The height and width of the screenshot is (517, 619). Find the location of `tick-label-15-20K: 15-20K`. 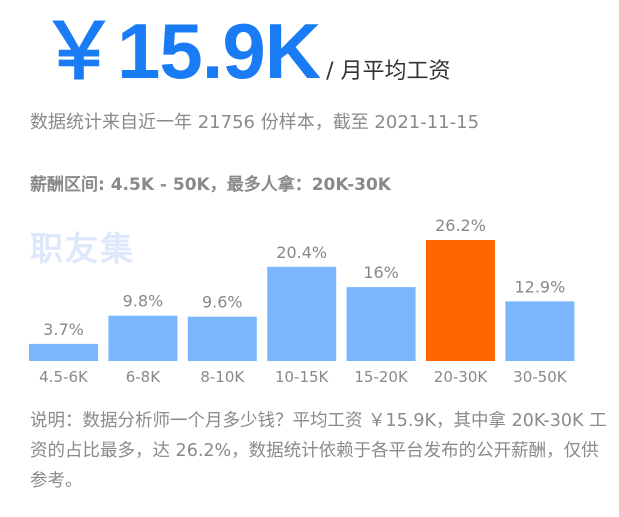

tick-label-15-20K: 15-20K is located at coordinates (381, 377).